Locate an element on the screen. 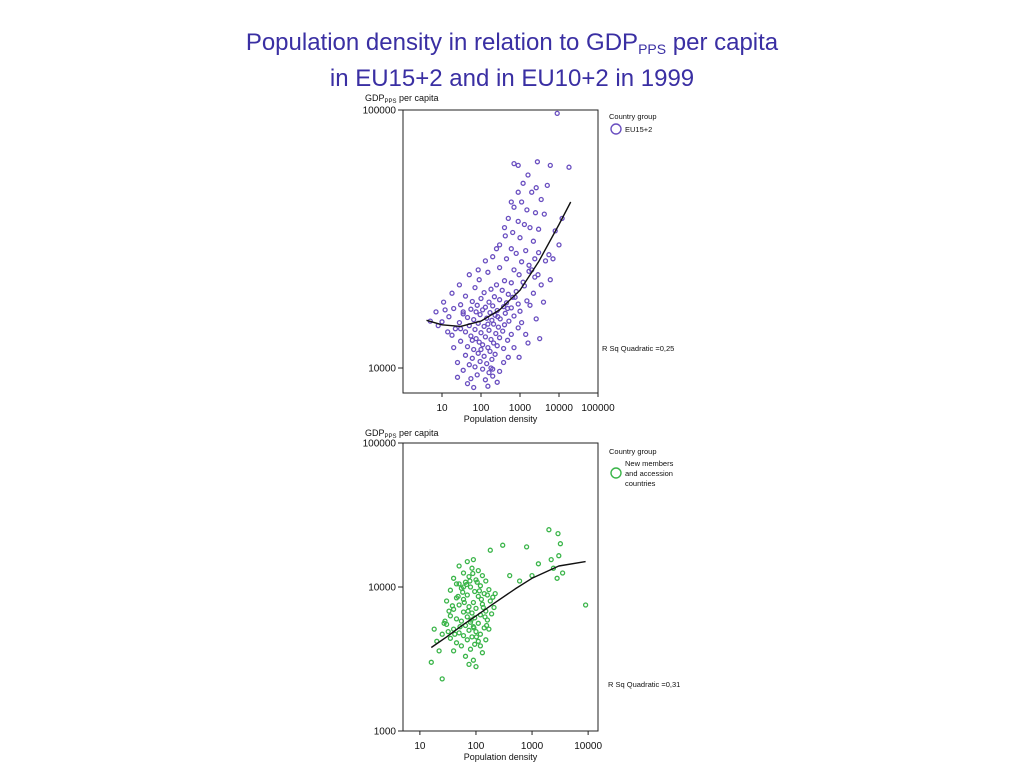 The image size is (1024, 768). x-tick-label: 10000 is located at coordinates (588, 746).